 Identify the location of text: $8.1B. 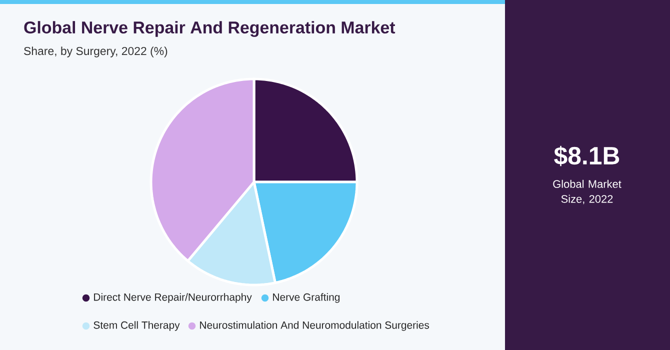
(587, 156).